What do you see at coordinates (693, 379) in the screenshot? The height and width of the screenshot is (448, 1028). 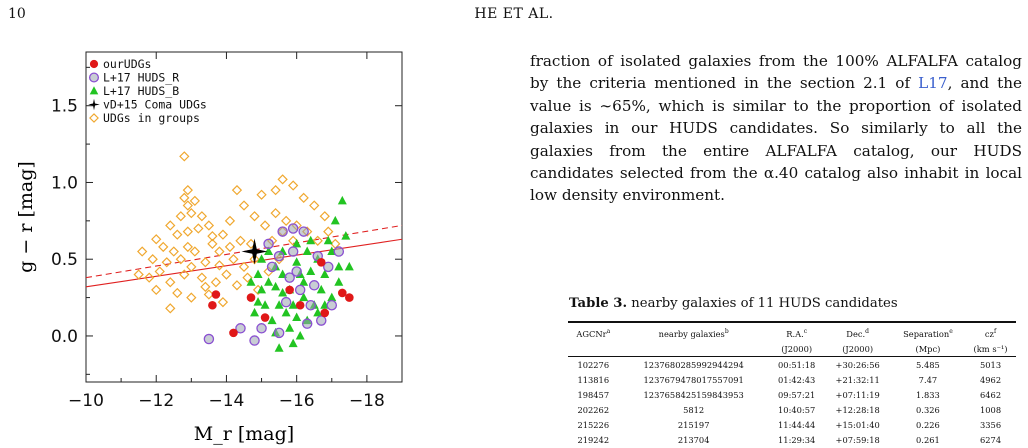 I see `table-cell: 1237679478017557091` at bounding box center [693, 379].